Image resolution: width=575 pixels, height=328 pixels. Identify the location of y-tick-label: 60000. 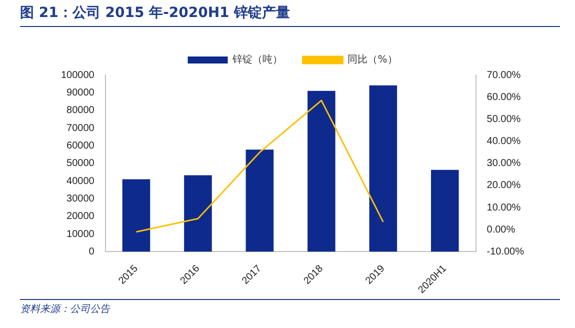
(80, 146).